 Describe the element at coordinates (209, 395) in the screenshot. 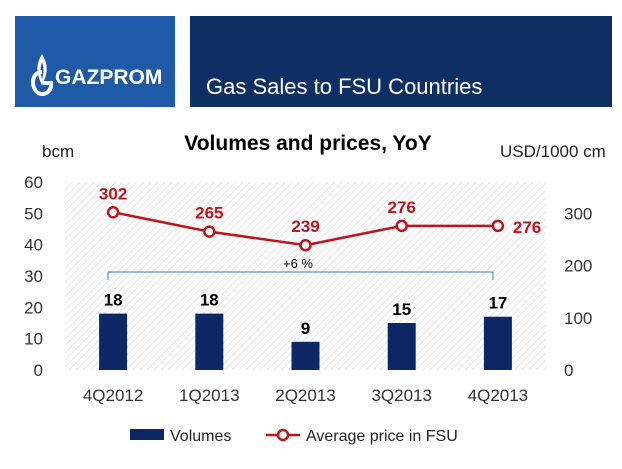

I see `x-tick-label: 1Q2013` at that location.